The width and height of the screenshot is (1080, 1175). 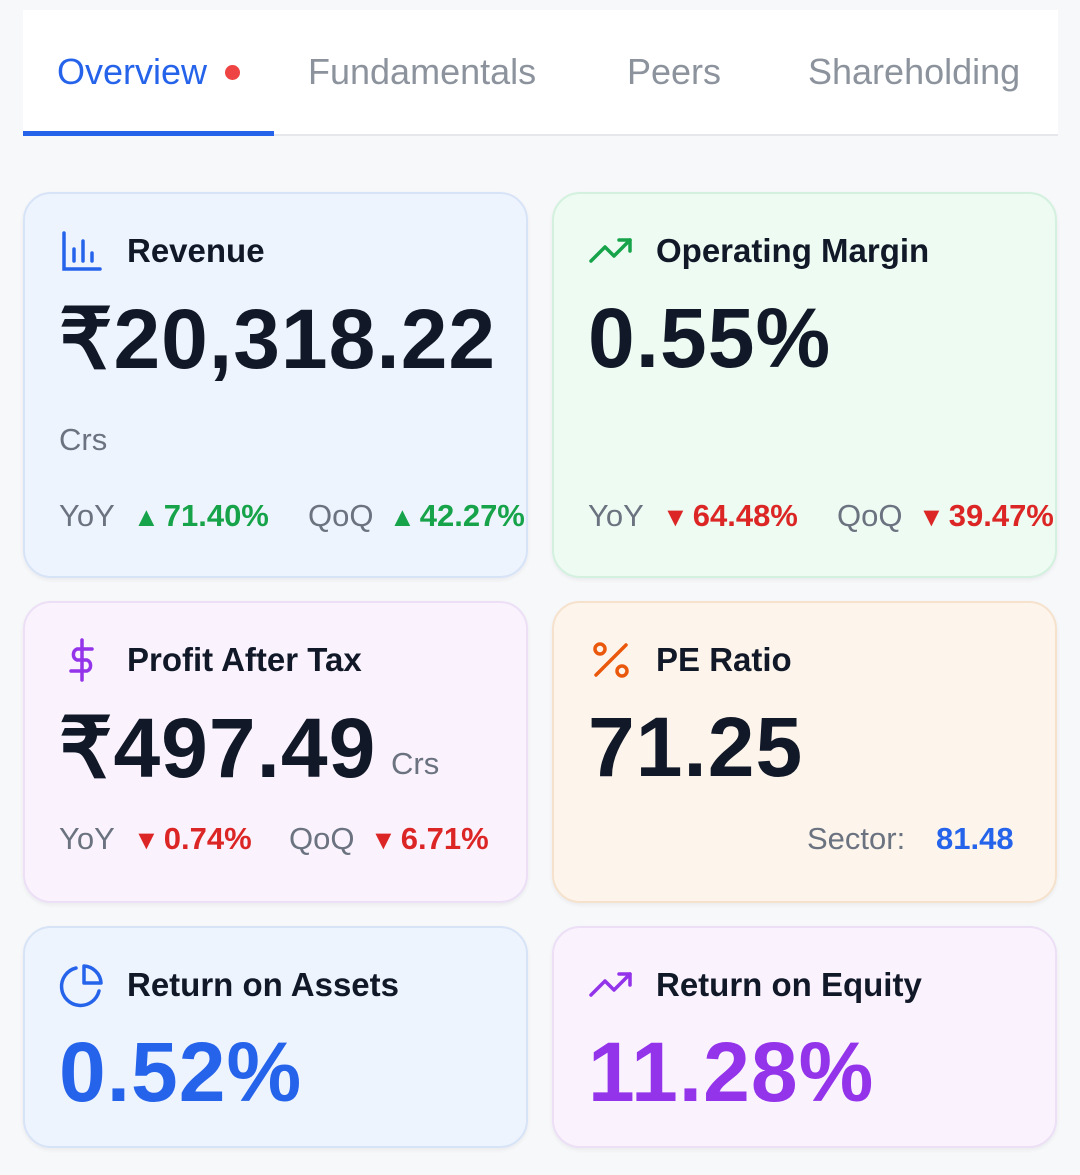 I want to click on operating-margin-qoq-label: QoQ, so click(x=870, y=515).